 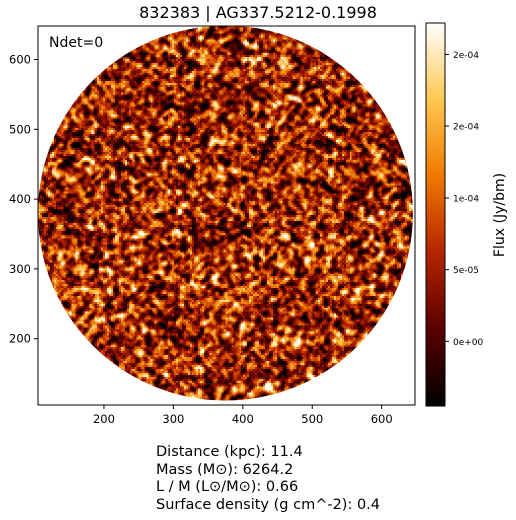 I want to click on y-tick-label: 400, so click(x=20, y=199).